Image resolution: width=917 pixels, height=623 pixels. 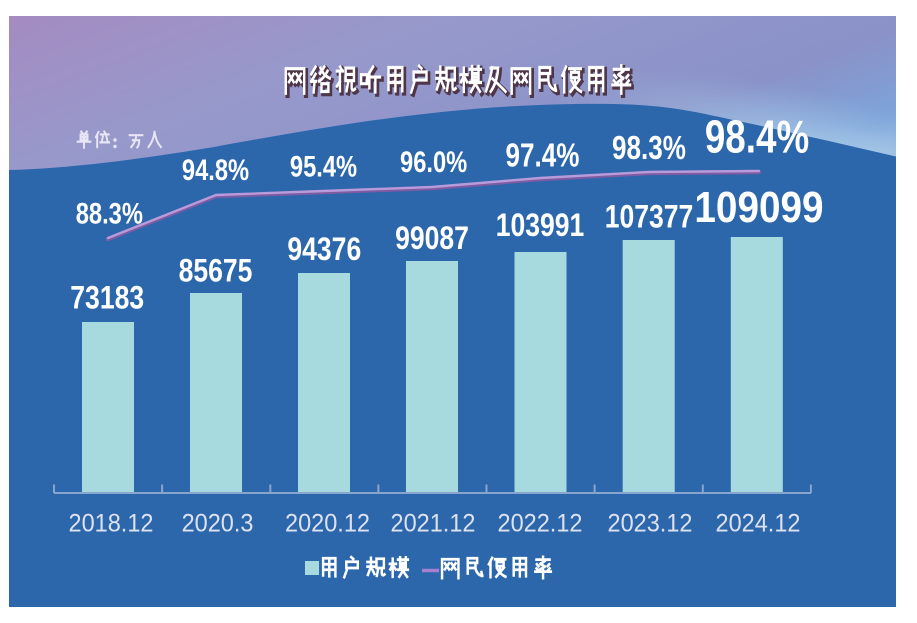 What do you see at coordinates (111, 524) in the screenshot?
I see `svg-text: 2018.12` at bounding box center [111, 524].